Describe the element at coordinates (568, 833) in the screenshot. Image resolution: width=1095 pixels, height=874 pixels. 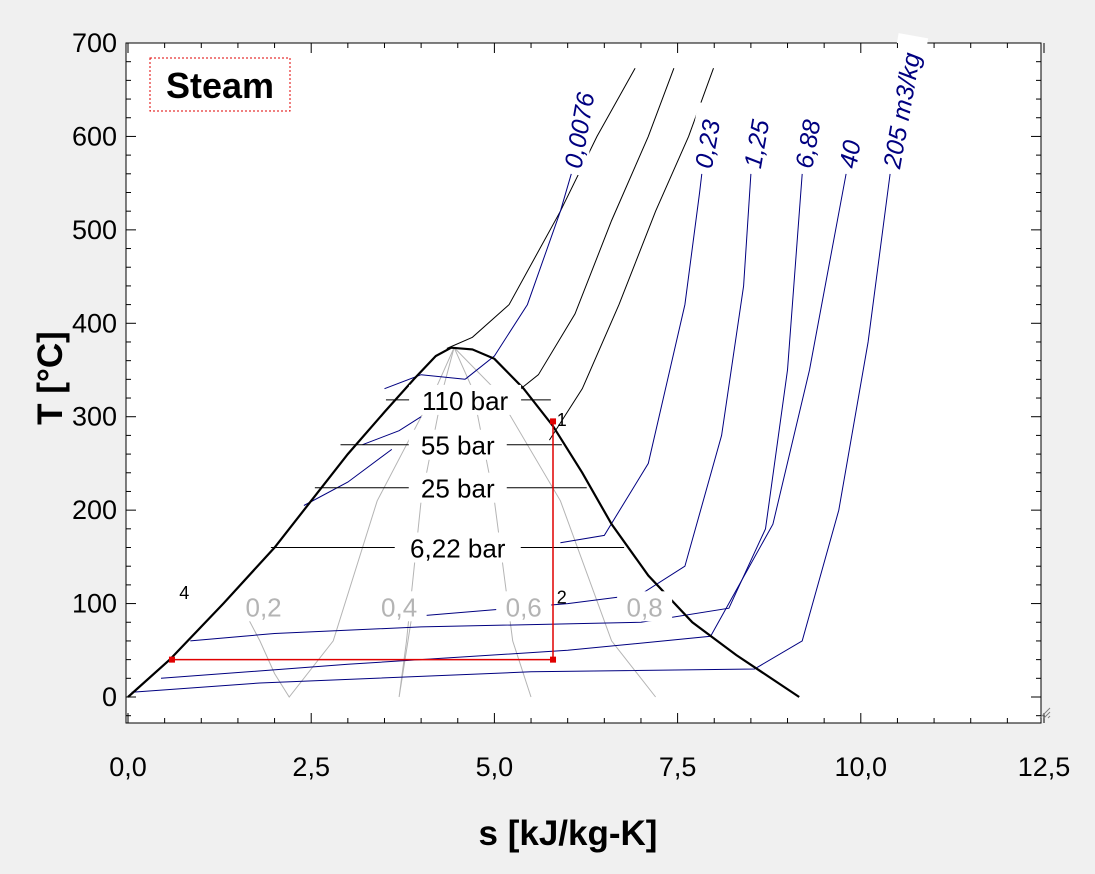
I see `x-axis-label: s [kJ/kg-K]` at that location.